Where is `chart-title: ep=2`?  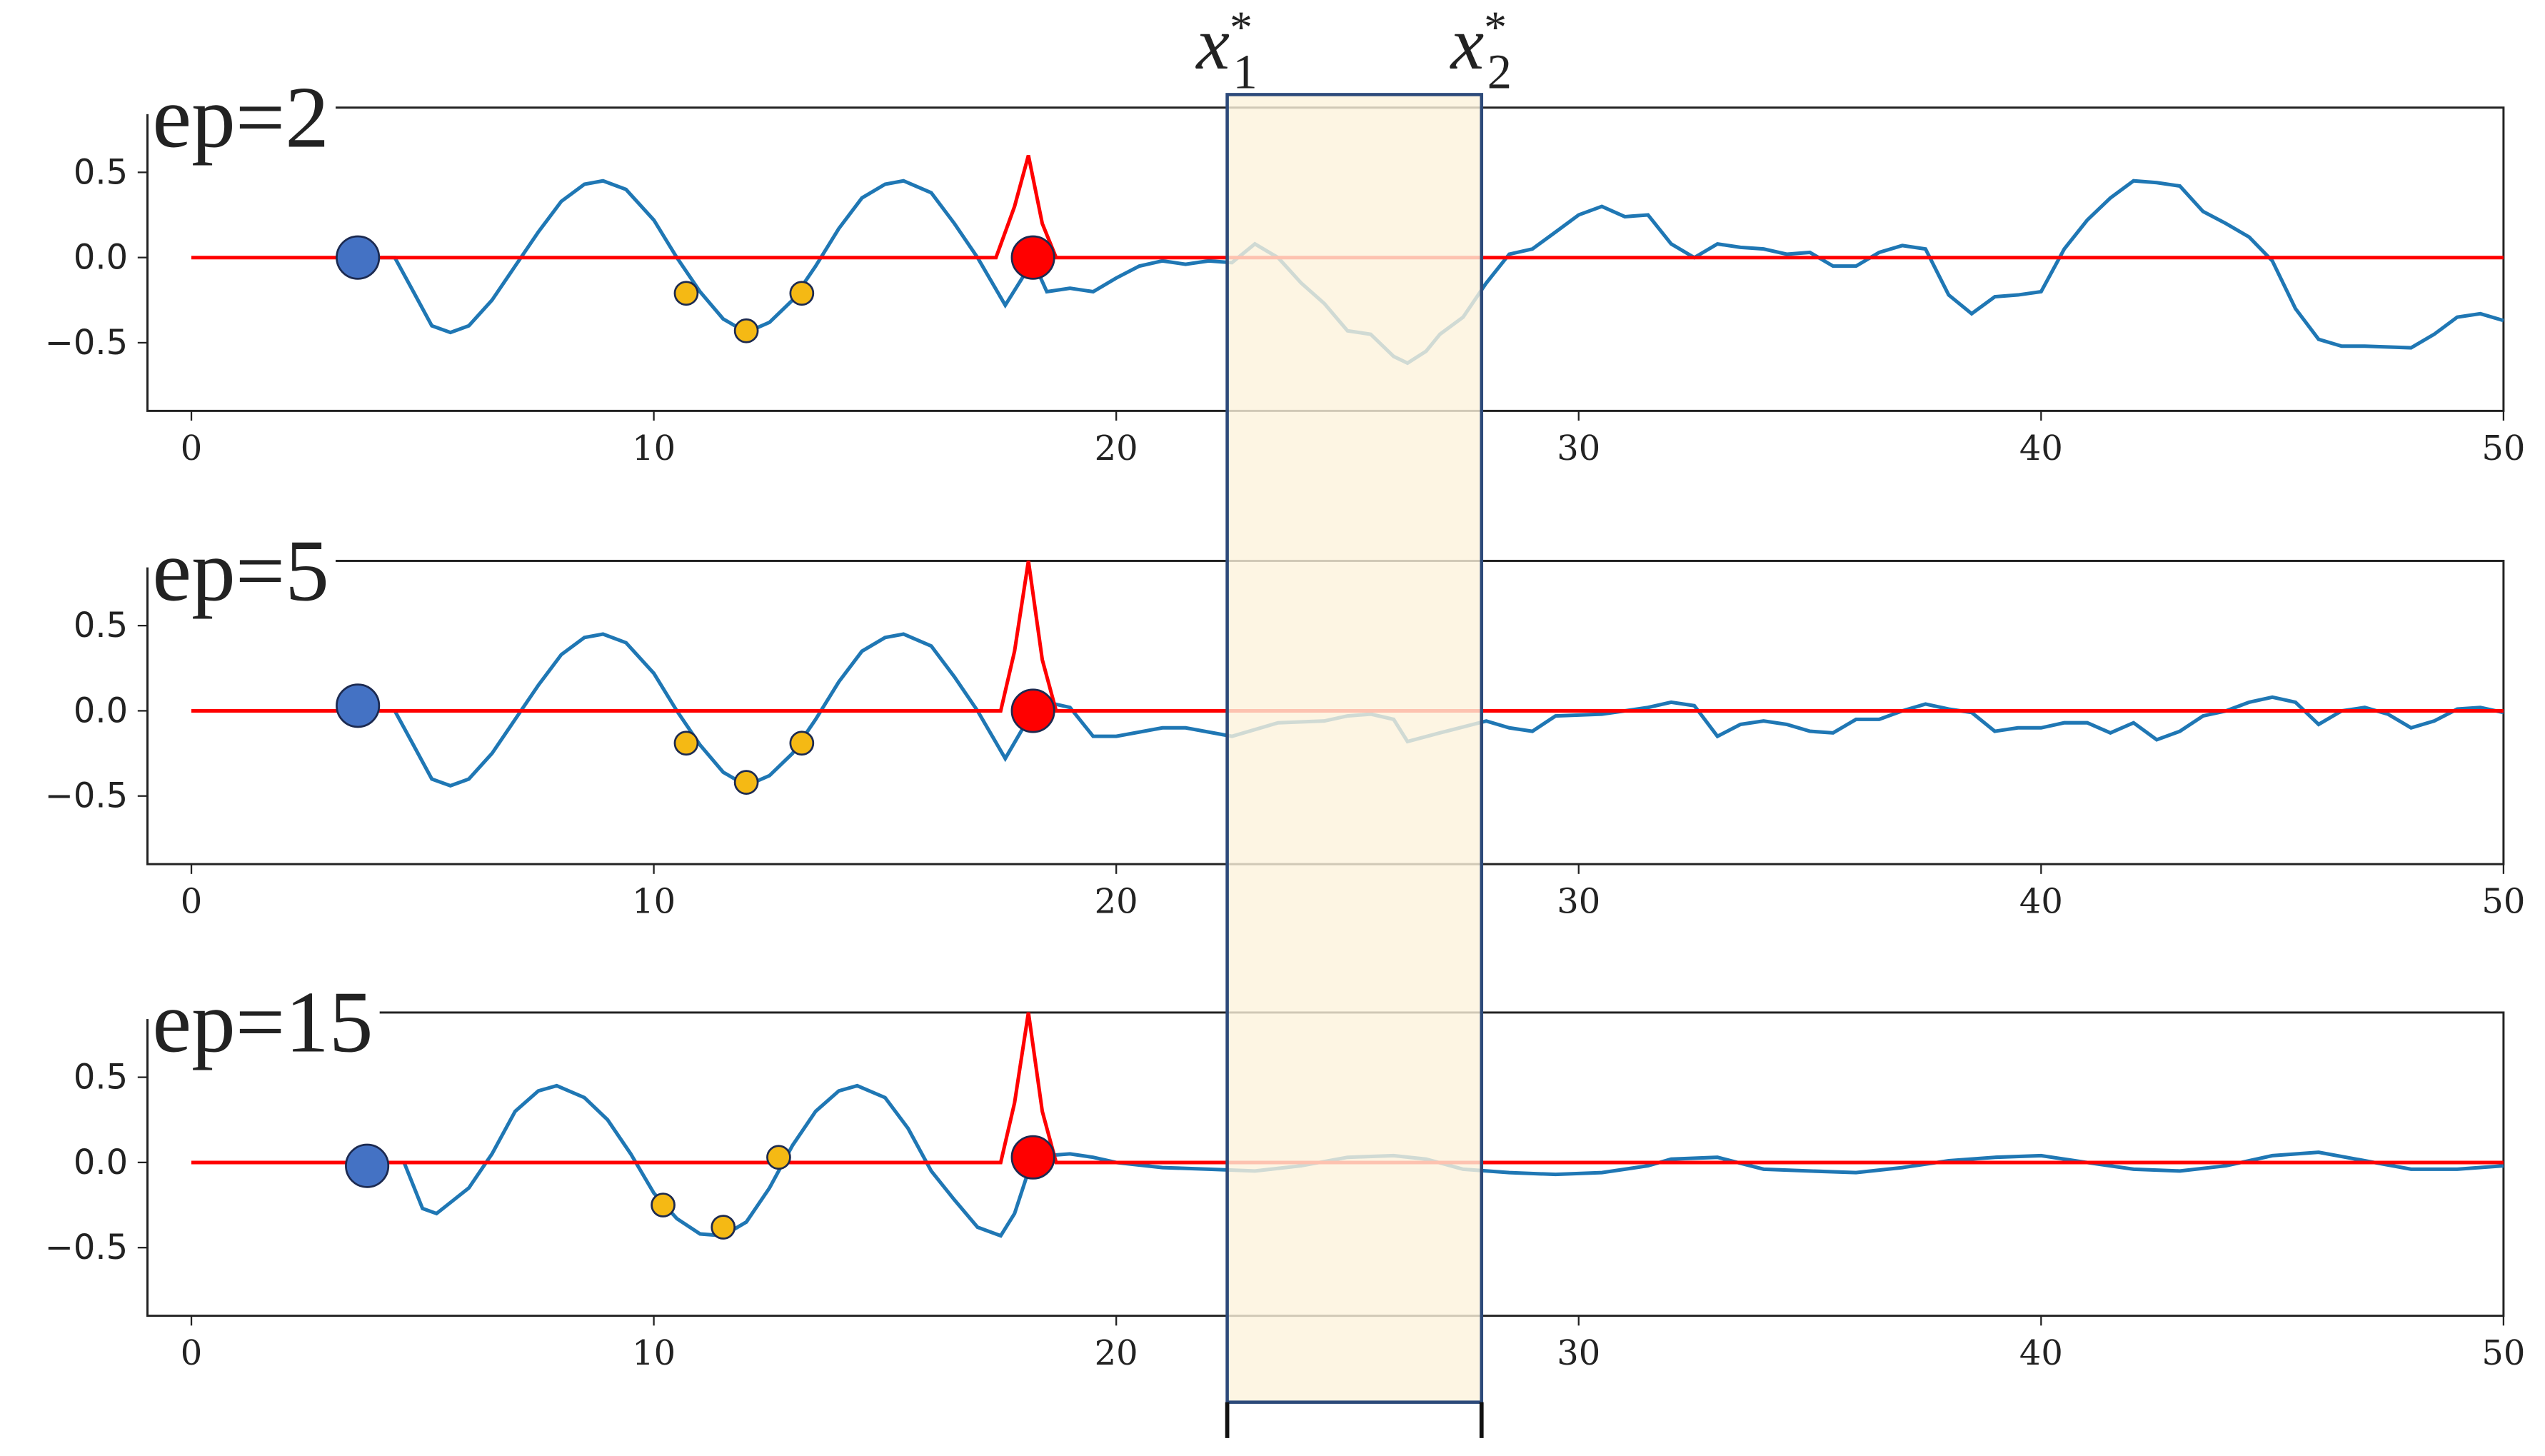
chart-title: ep=2 is located at coordinates (241, 117).